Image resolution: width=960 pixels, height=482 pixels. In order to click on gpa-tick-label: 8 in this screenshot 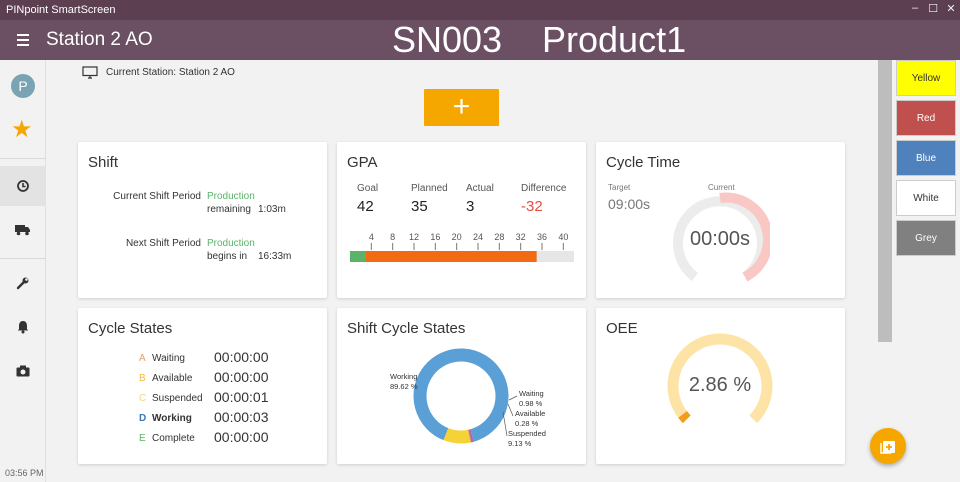, I will do `click(392, 237)`.